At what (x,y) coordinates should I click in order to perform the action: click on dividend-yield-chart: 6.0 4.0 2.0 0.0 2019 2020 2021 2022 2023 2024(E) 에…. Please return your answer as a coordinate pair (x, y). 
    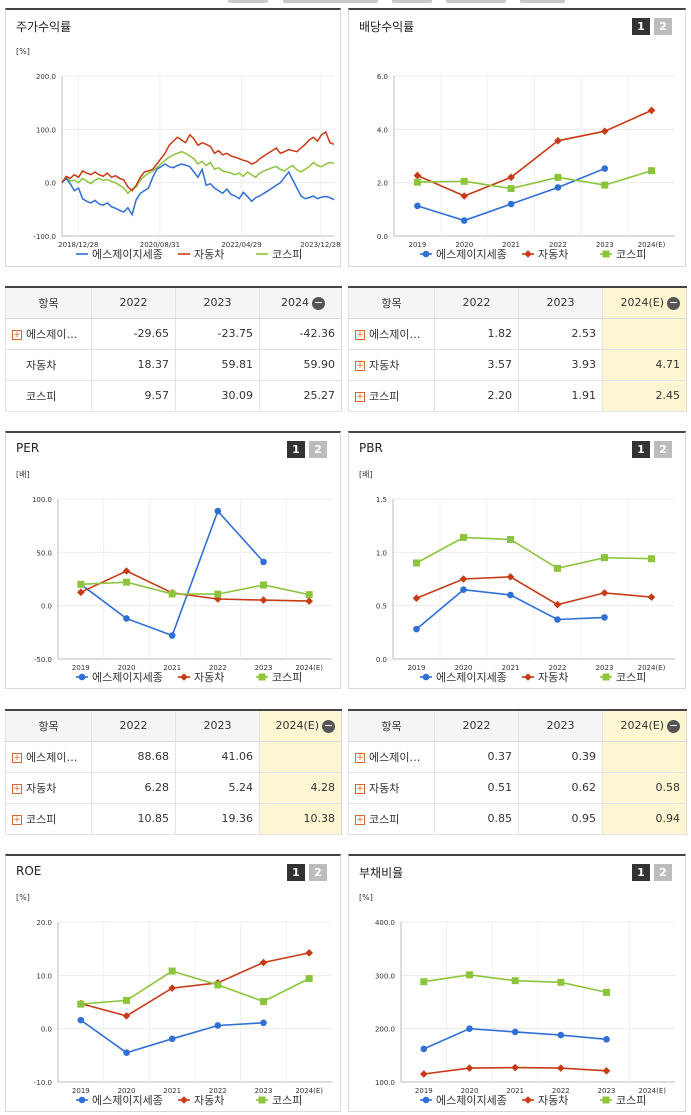
    Looking at the image, I should click on (526, 167).